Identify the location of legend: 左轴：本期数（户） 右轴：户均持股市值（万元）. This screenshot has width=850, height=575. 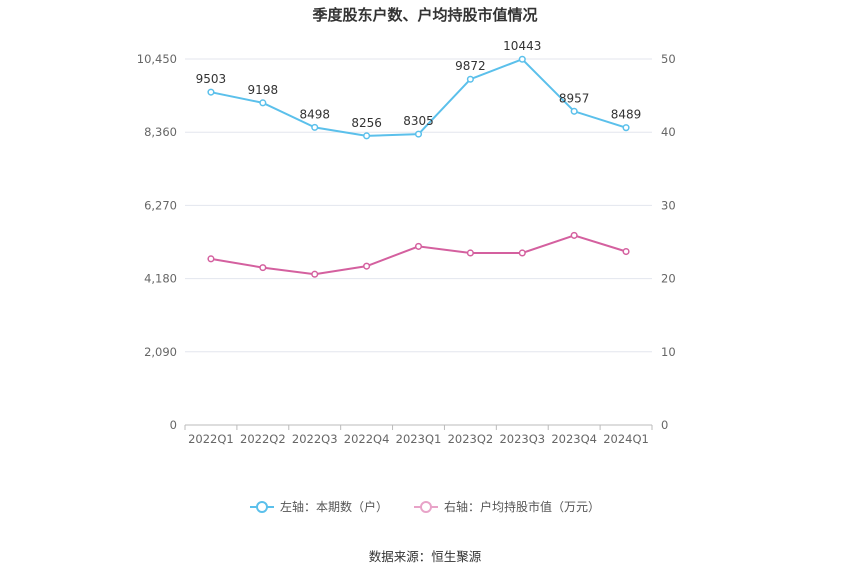
(425, 506).